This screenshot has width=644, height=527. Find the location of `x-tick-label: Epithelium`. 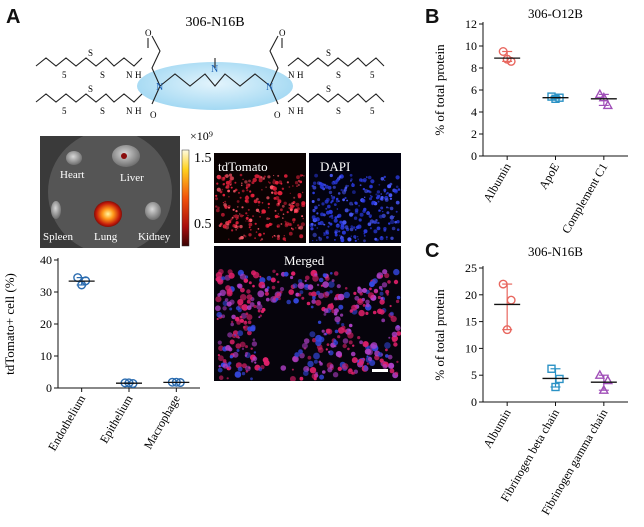

x-tick-label: Epithelium is located at coordinates (116, 419).